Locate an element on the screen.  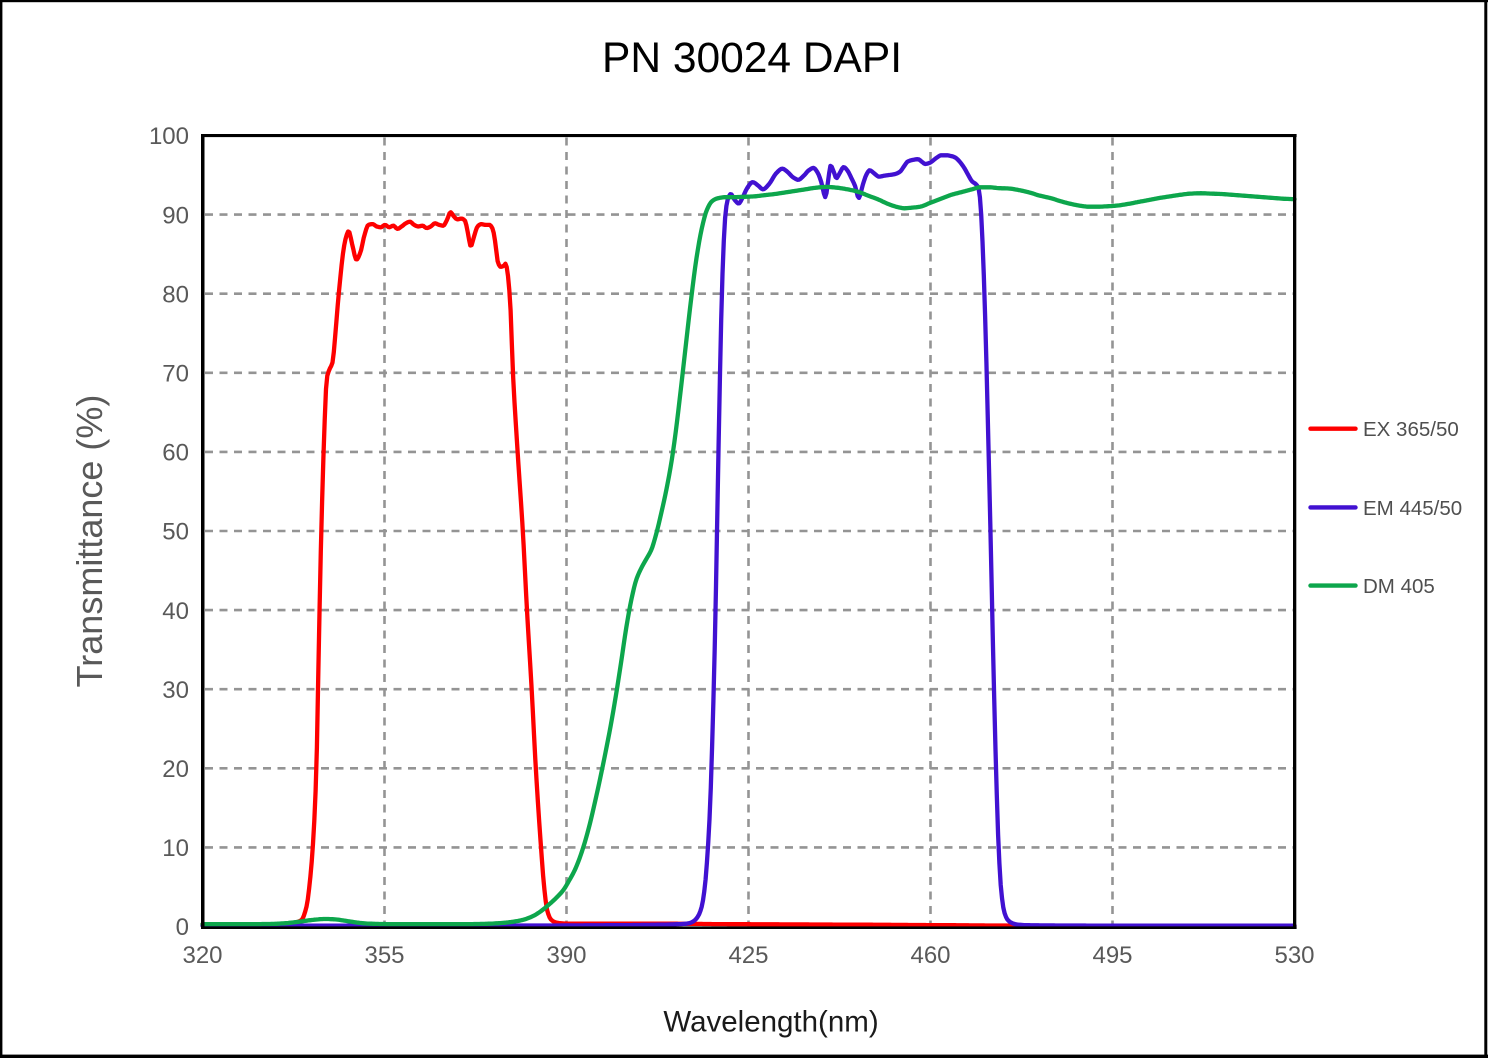
svg-text: 425 is located at coordinates (748, 955).